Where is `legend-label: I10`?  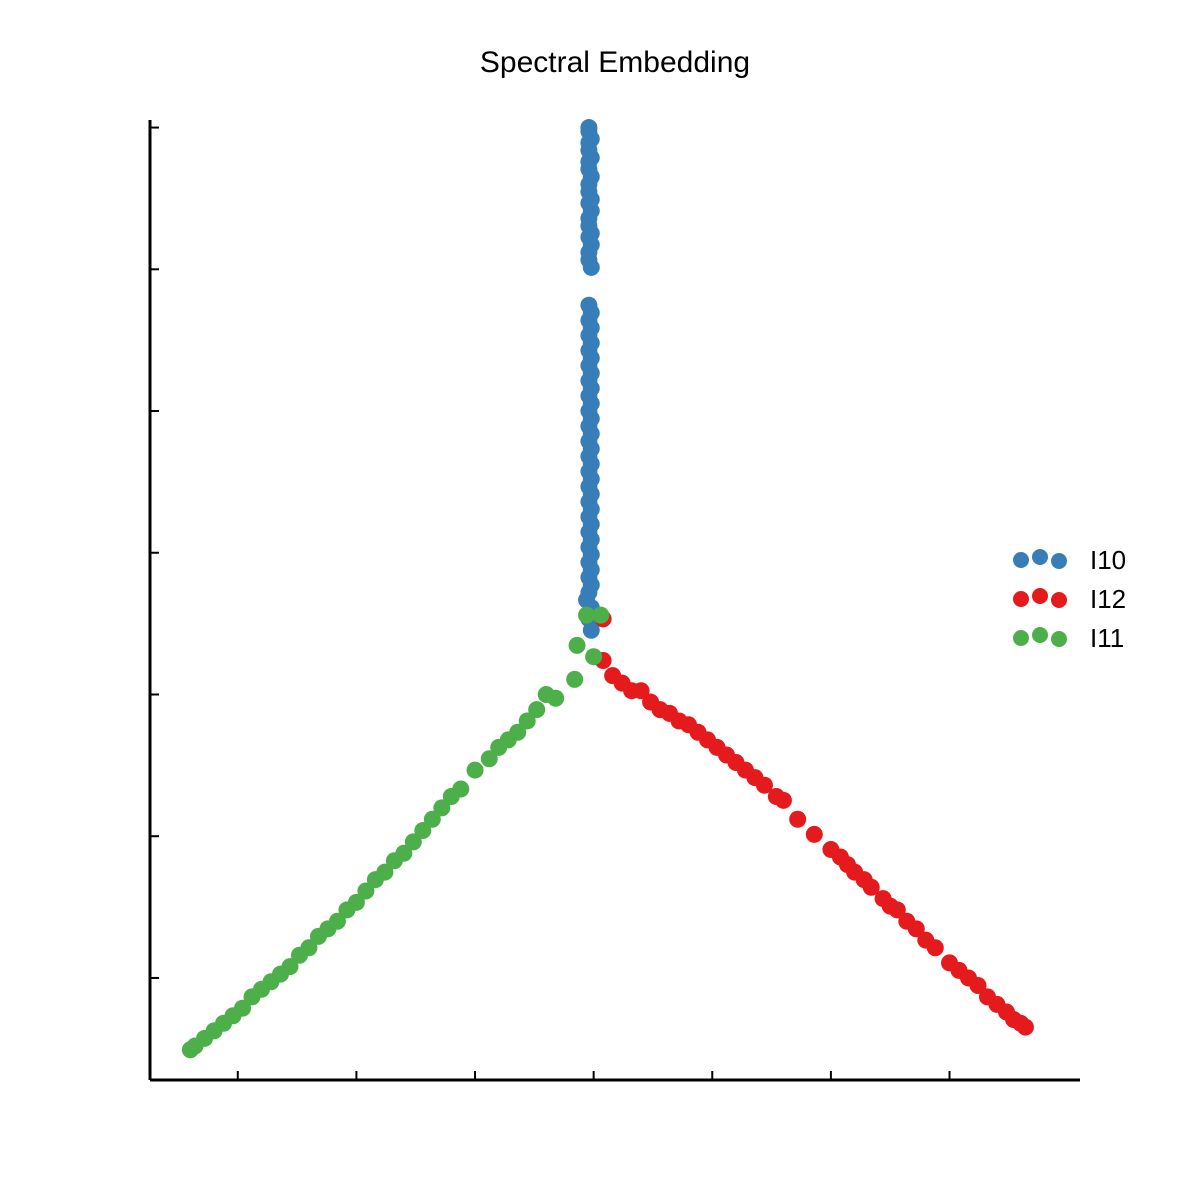
legend-label: I10 is located at coordinates (1108, 560).